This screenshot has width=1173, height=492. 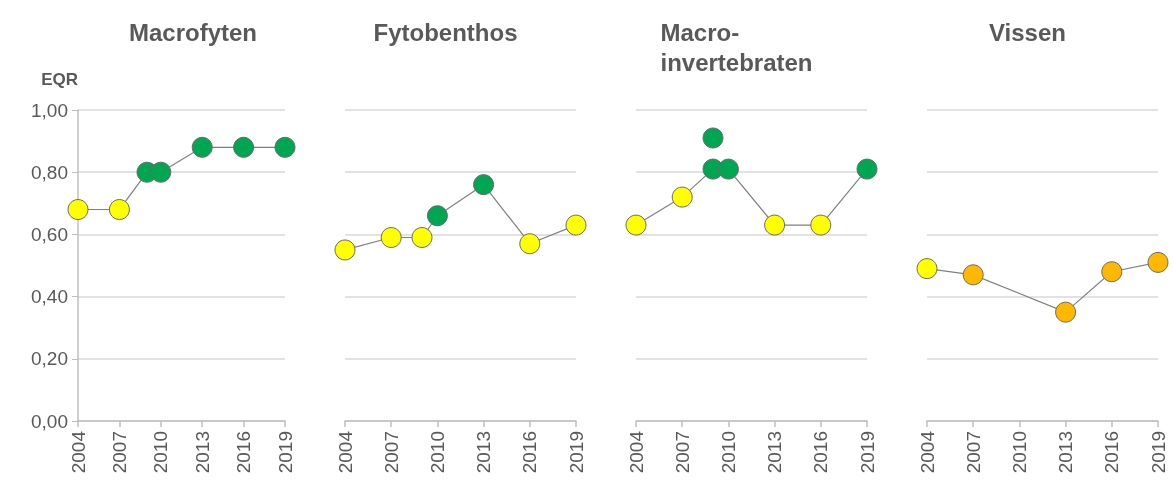 What do you see at coordinates (445, 32) in the screenshot?
I see `chart-title: Fytobenthos` at bounding box center [445, 32].